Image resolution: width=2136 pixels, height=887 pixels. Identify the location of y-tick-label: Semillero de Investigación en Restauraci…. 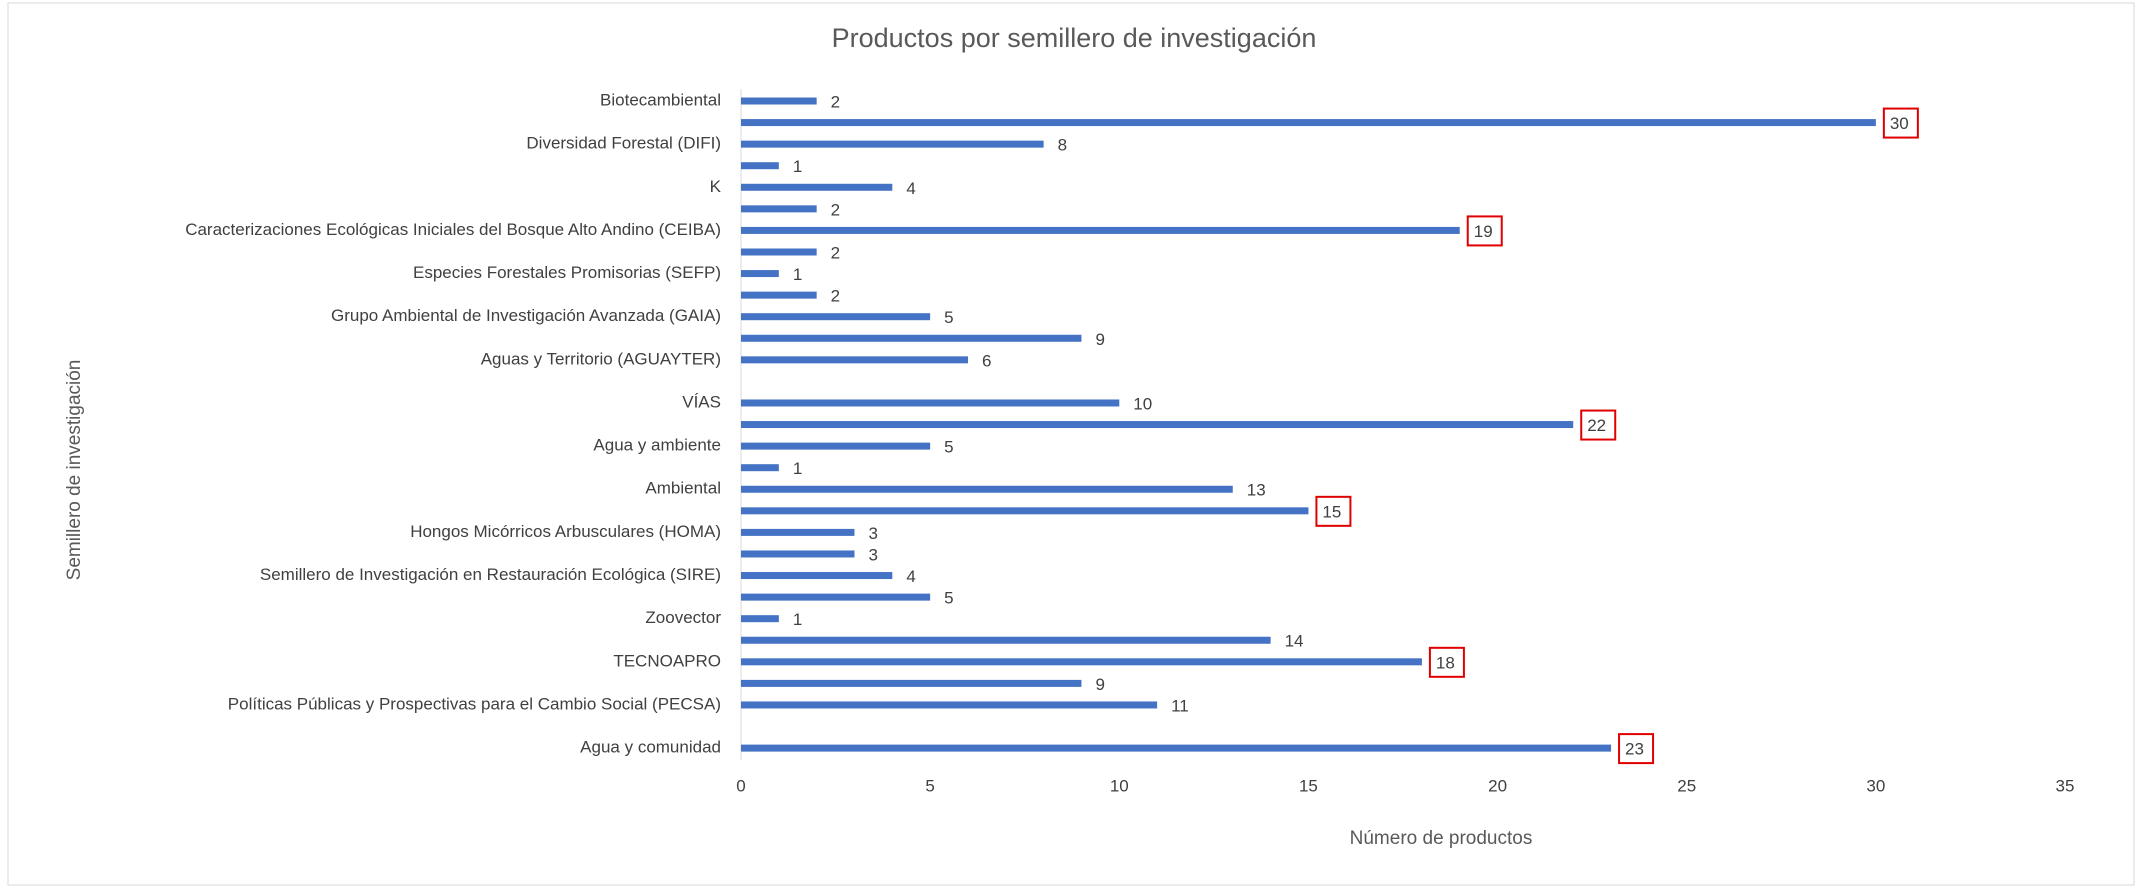
(490, 574).